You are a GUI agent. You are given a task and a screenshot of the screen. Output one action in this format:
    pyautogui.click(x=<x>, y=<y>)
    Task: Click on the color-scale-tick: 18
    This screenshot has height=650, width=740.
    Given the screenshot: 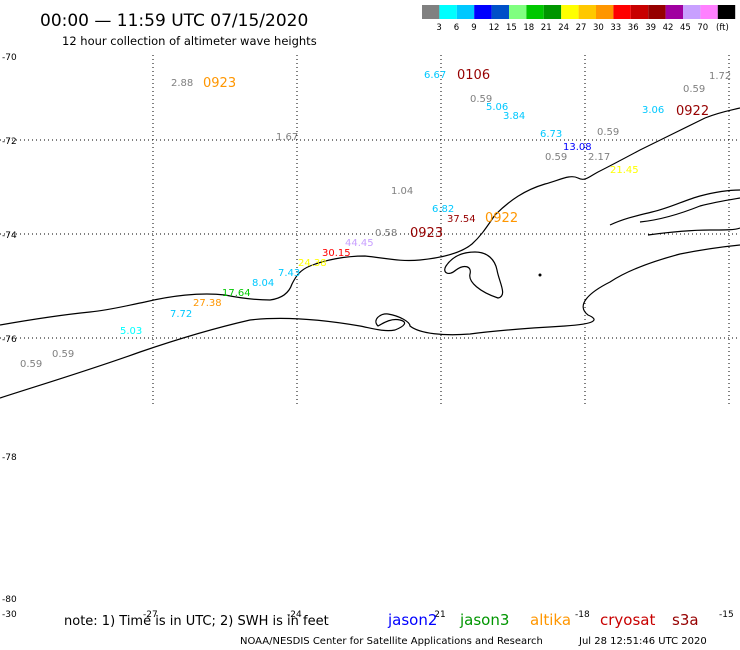 What is the action you would take?
    pyautogui.click(x=528, y=28)
    